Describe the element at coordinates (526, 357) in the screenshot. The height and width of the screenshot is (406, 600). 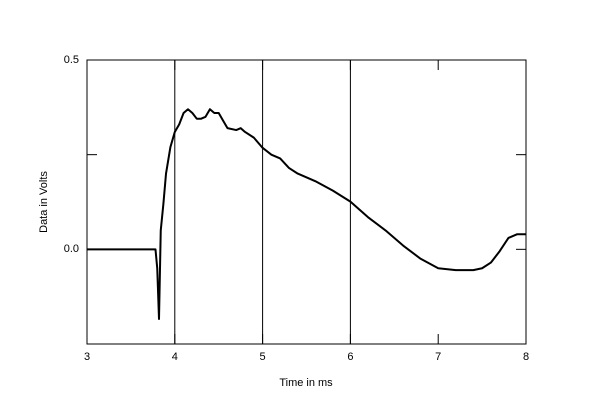
I see `x-tick-label: 8` at that location.